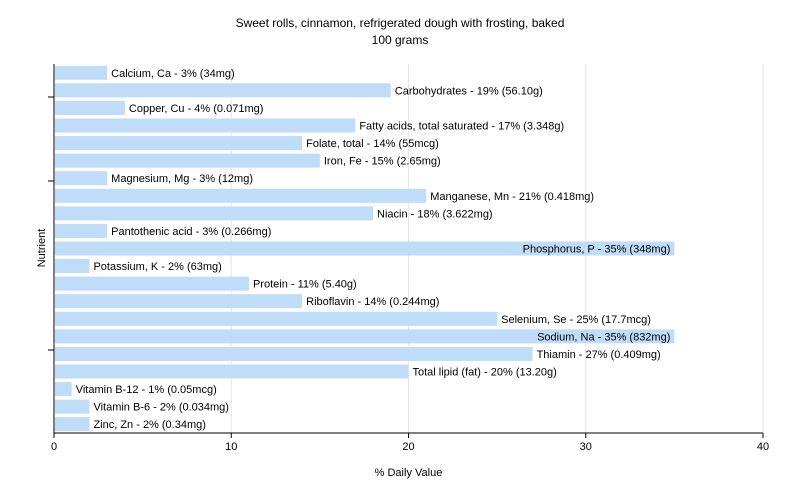  Describe the element at coordinates (400, 40) in the screenshot. I see `chart-subtitle: 100 grams` at that location.